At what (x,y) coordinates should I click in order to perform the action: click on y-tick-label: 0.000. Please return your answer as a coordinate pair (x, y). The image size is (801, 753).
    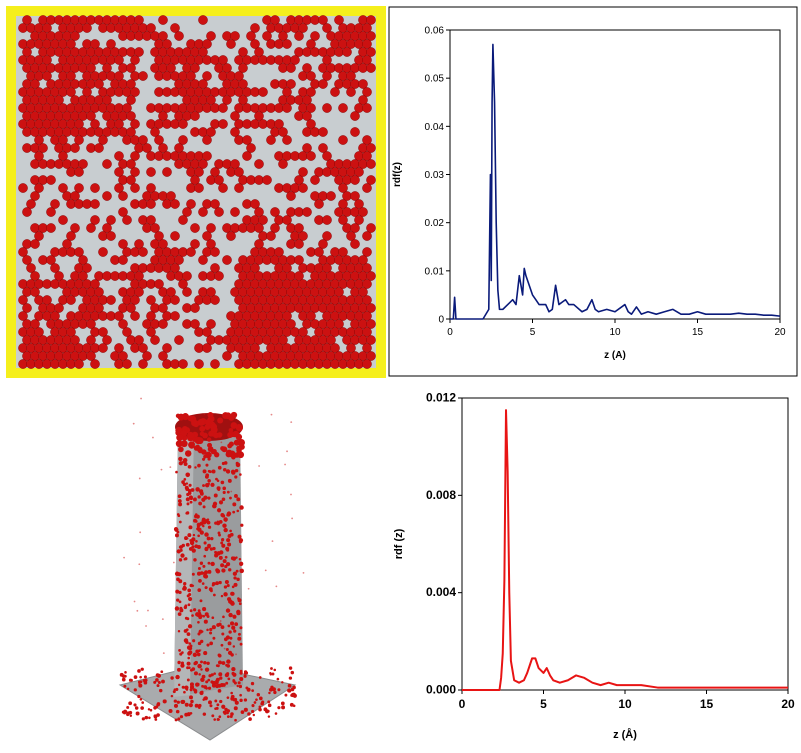
    Looking at the image, I should click on (441, 690).